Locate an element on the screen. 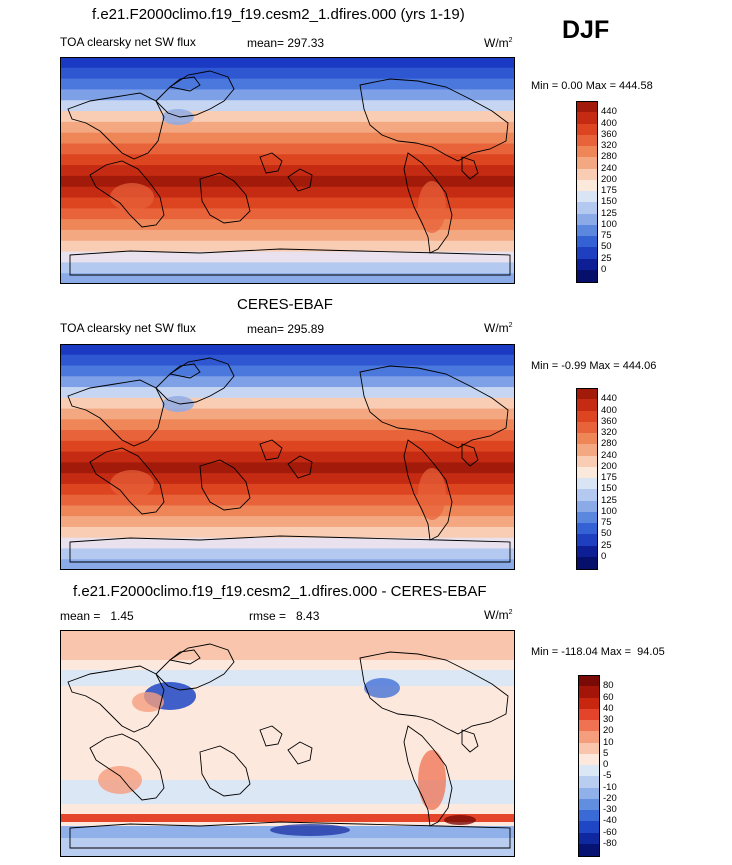 Image resolution: width=732 pixels, height=865 pixels. colorbar-tick-label: 80 is located at coordinates (608, 686).